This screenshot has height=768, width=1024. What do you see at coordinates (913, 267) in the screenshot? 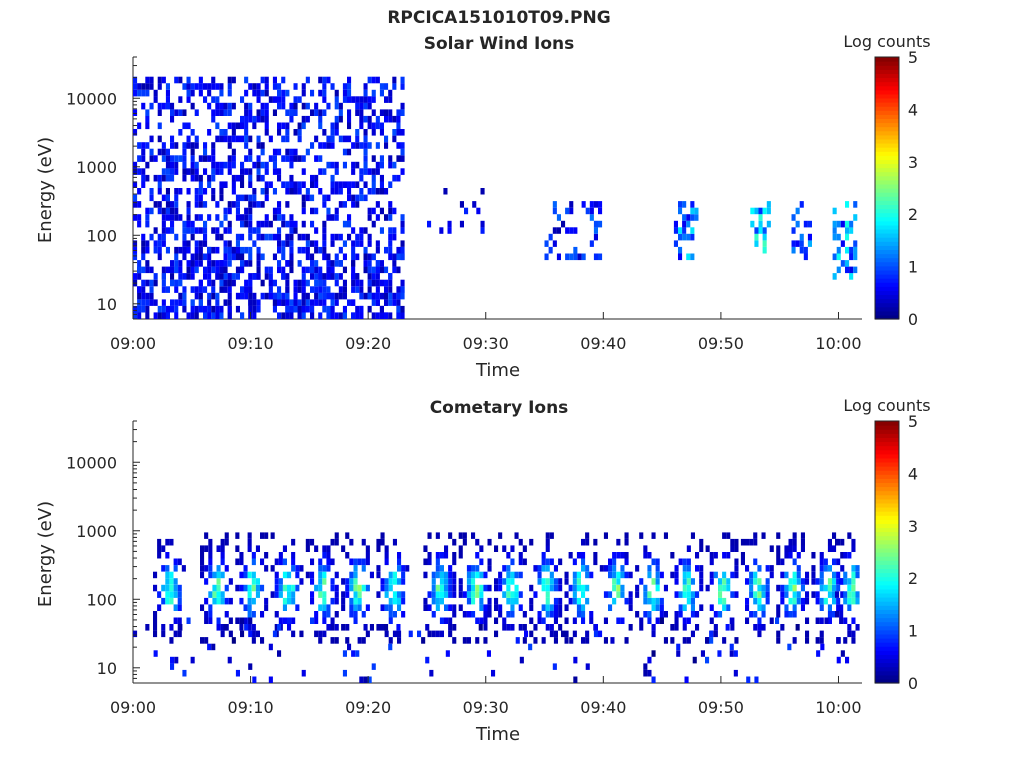
I see `colorbar-tick-label: 1` at bounding box center [913, 267].